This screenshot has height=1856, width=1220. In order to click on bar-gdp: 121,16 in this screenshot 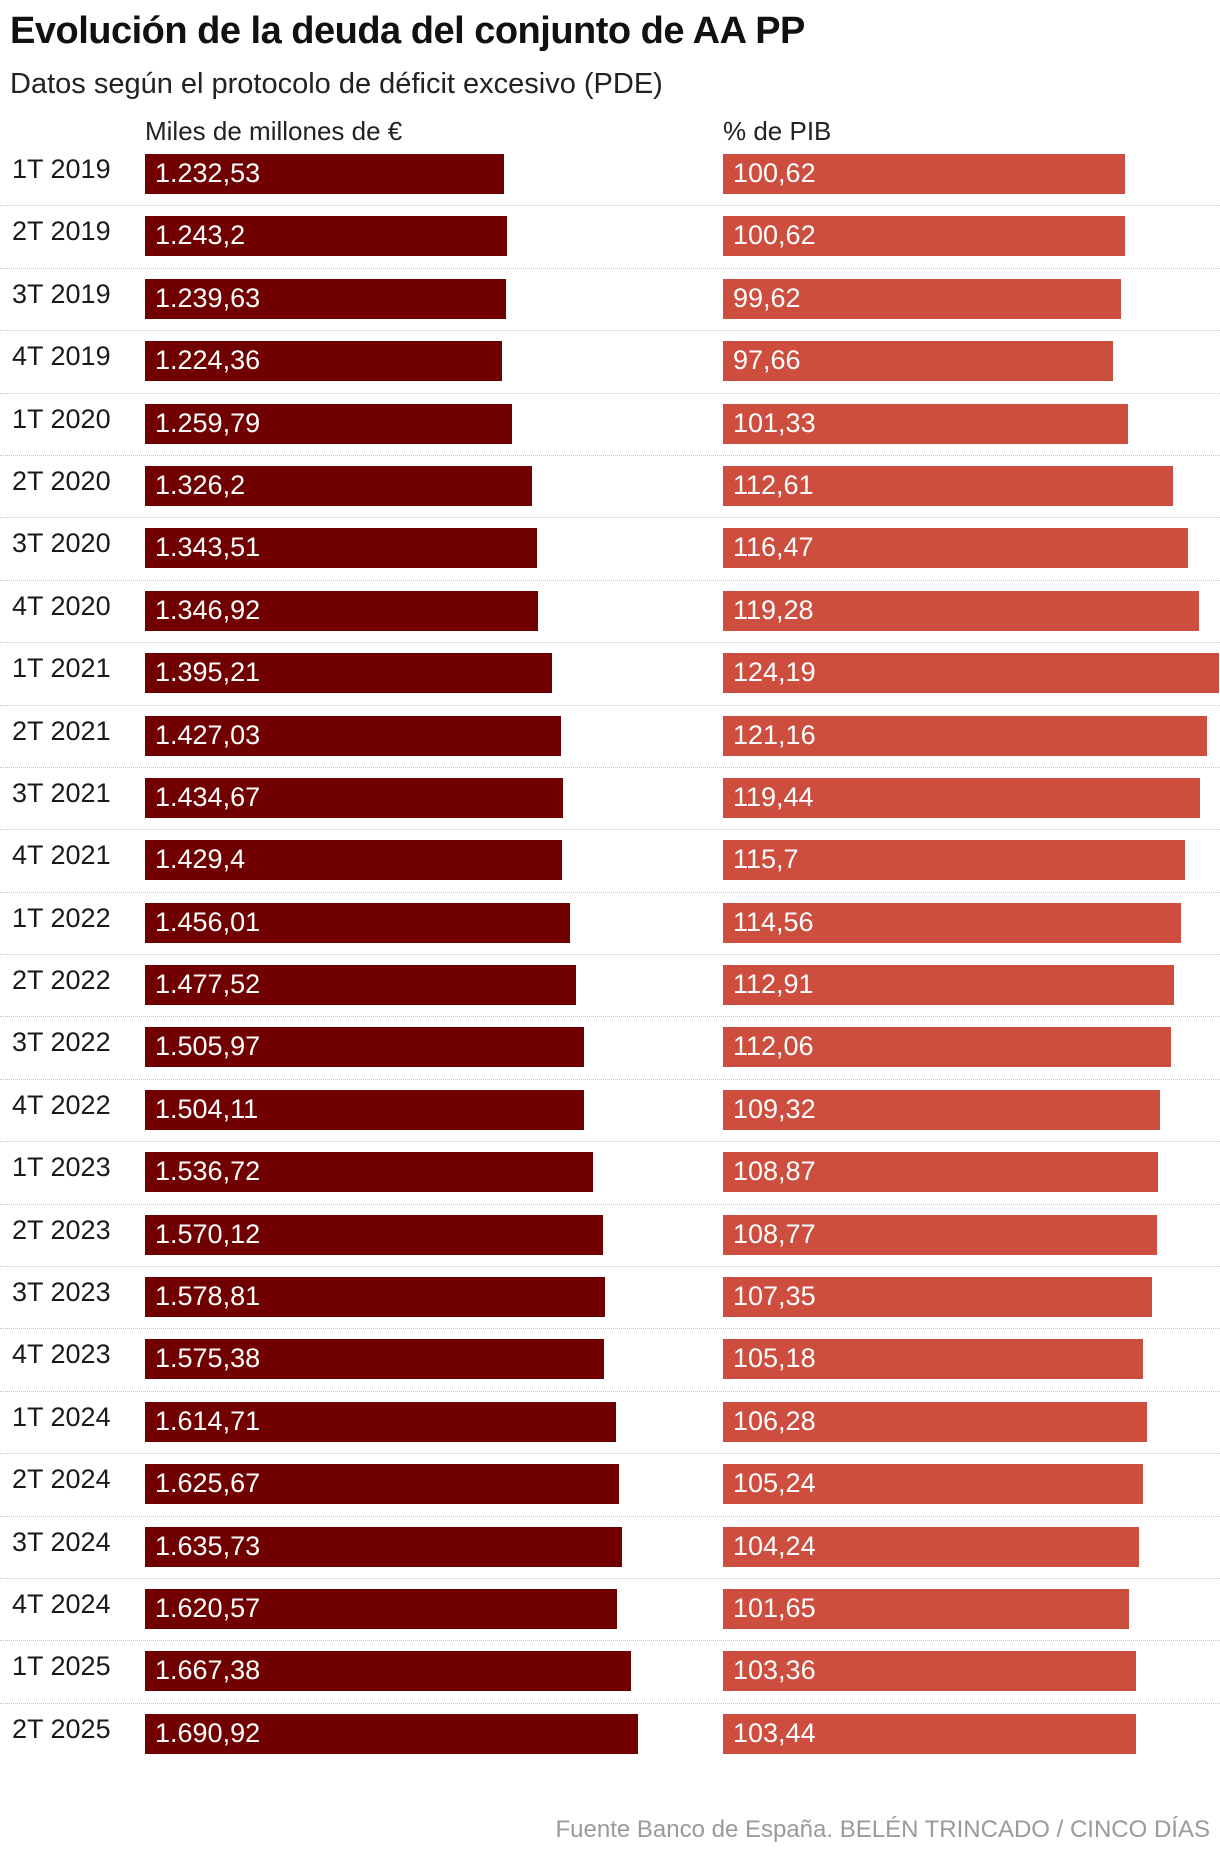, I will do `click(965, 735)`.